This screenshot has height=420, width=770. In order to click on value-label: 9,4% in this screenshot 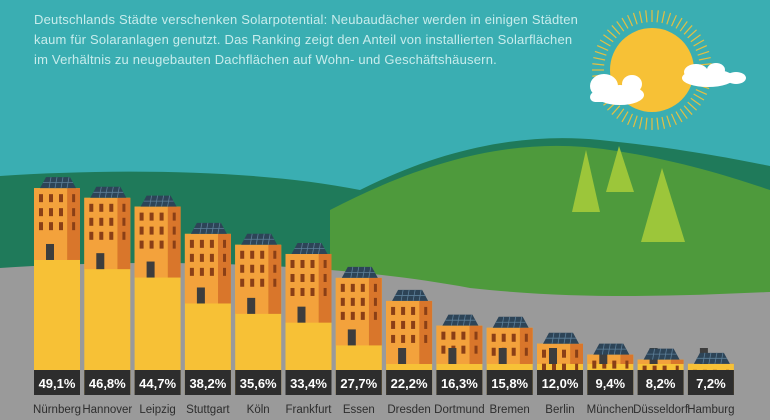, I will do `click(610, 383)`.